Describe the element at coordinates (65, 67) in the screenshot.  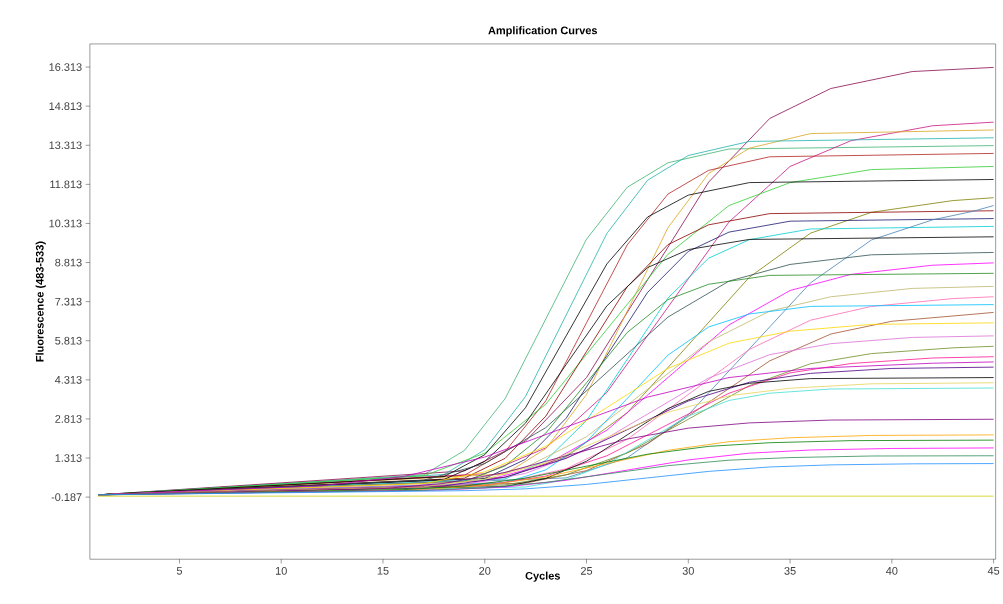
I see `y-tick-label: 16.313` at that location.